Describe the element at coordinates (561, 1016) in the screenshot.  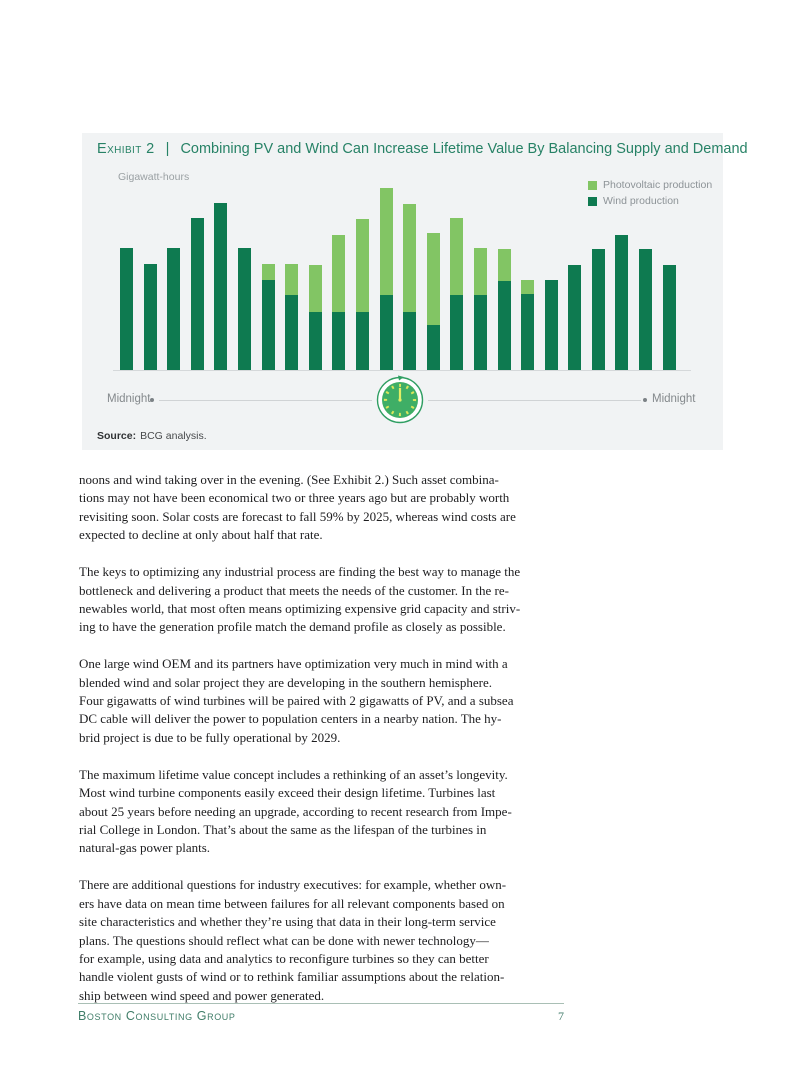
I see `page-number: 7` at that location.